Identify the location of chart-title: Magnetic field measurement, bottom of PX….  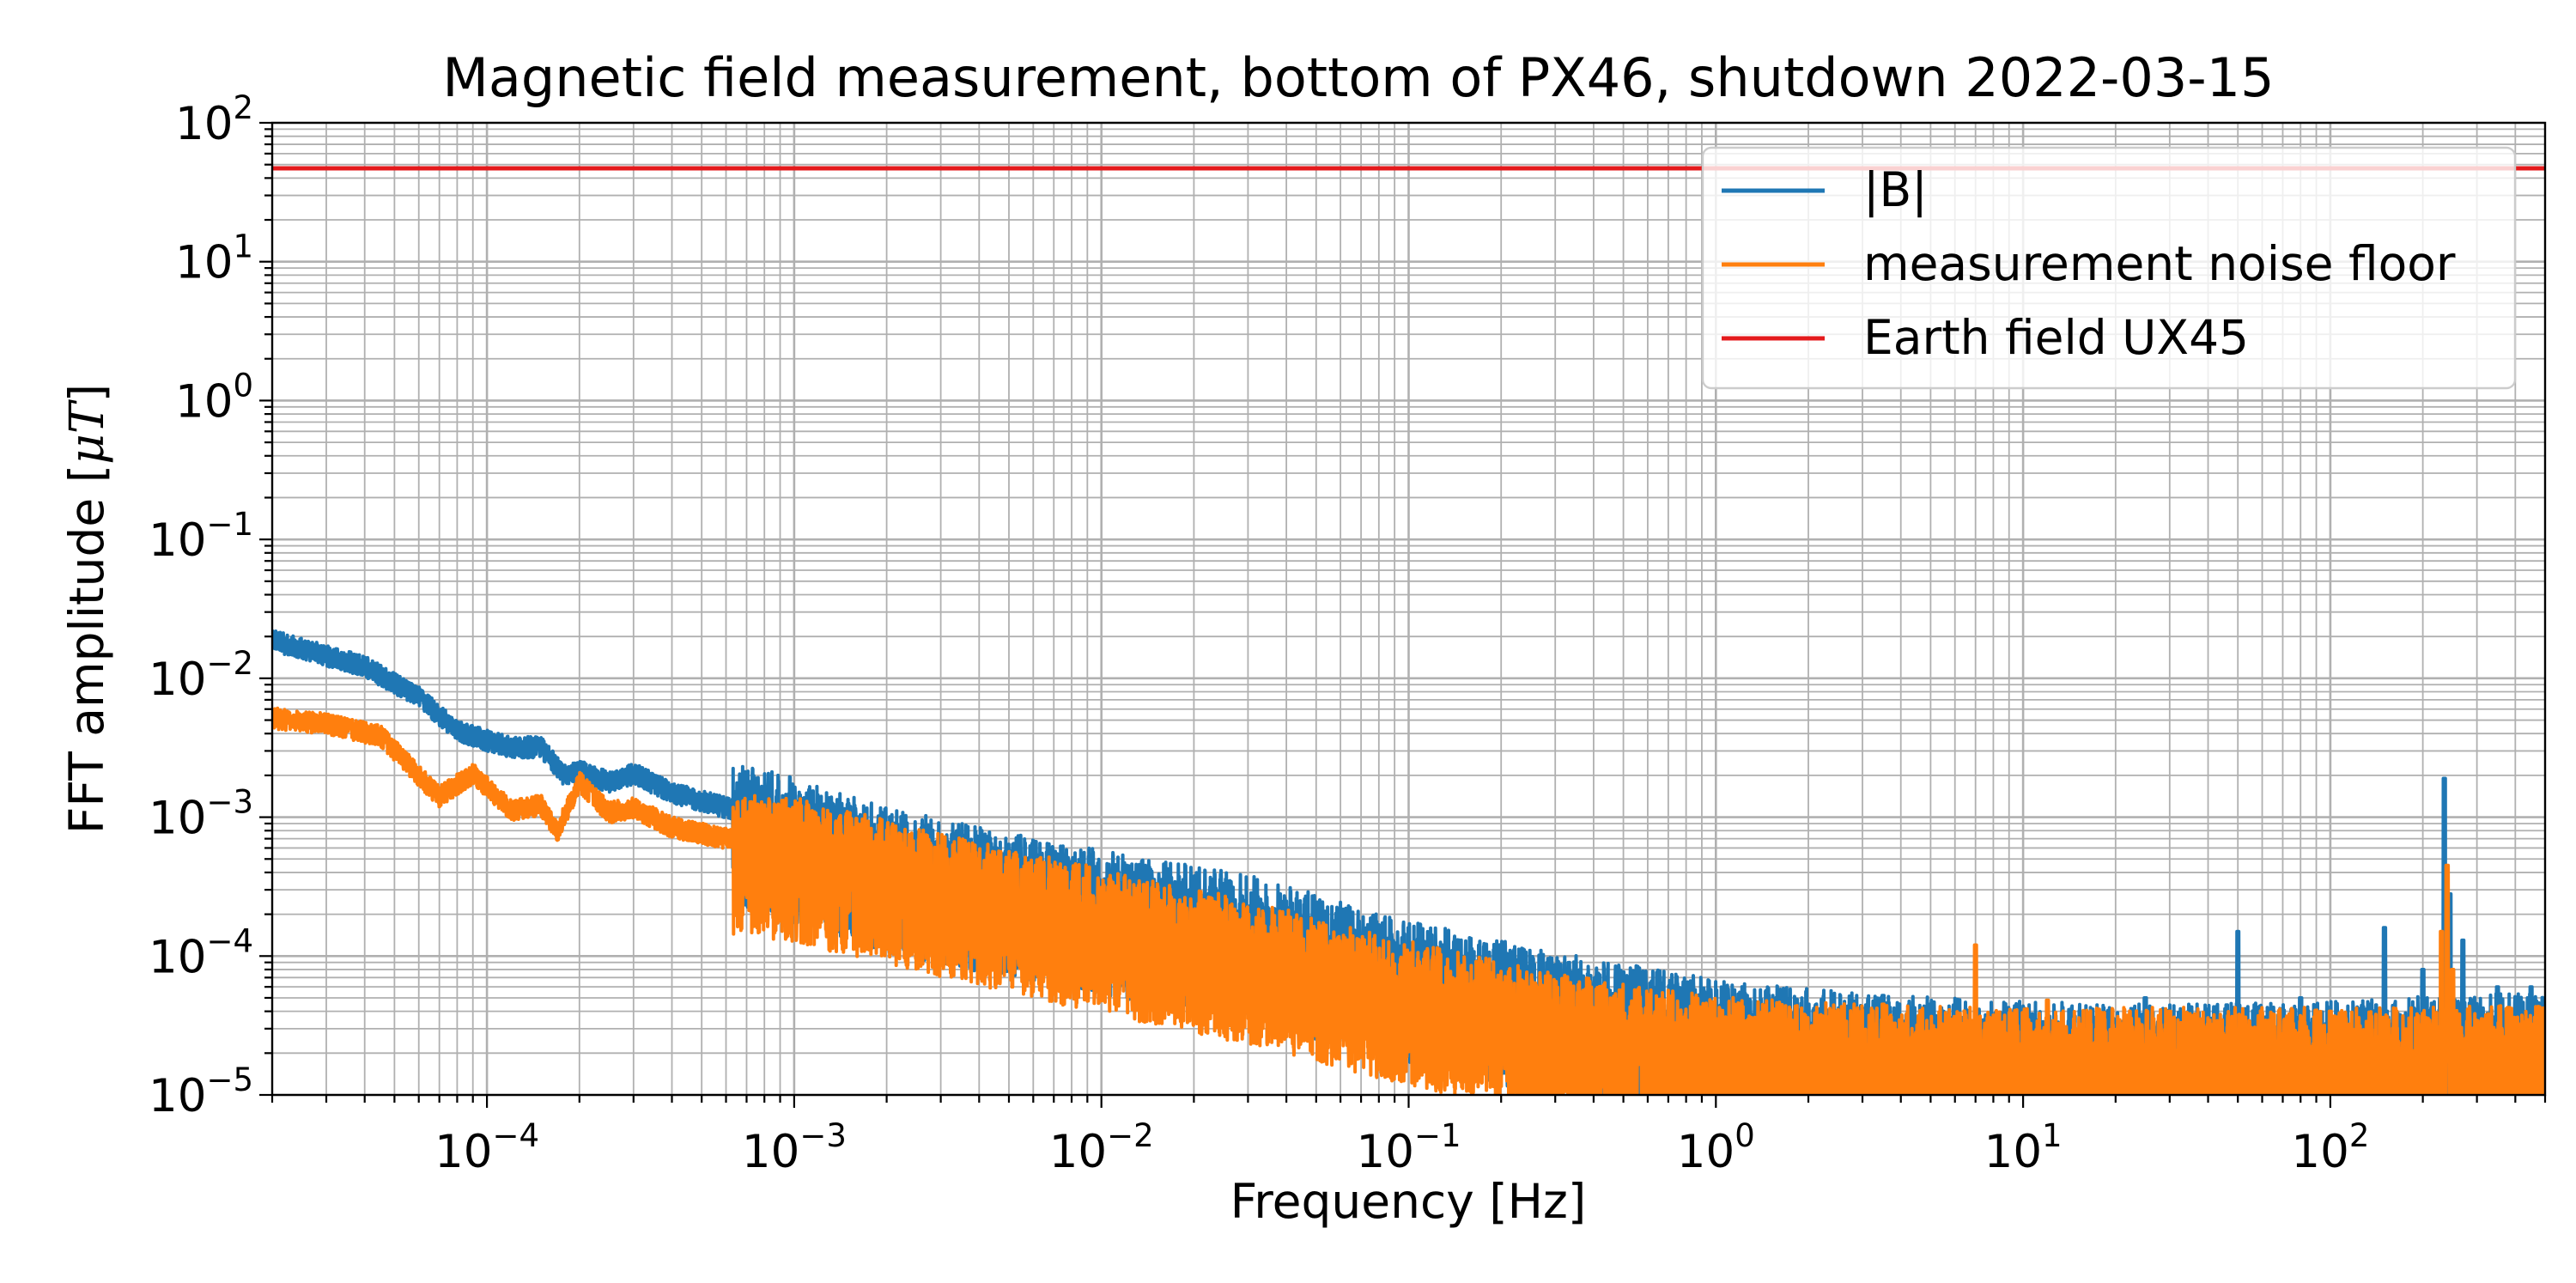
(1358, 77).